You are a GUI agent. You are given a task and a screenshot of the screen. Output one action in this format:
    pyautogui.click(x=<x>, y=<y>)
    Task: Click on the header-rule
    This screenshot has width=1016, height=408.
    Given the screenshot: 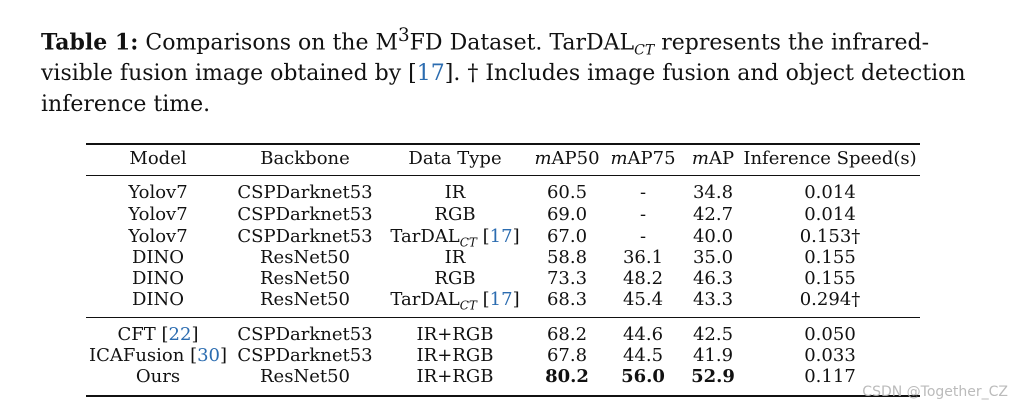 What is the action you would take?
    pyautogui.click(x=503, y=175)
    